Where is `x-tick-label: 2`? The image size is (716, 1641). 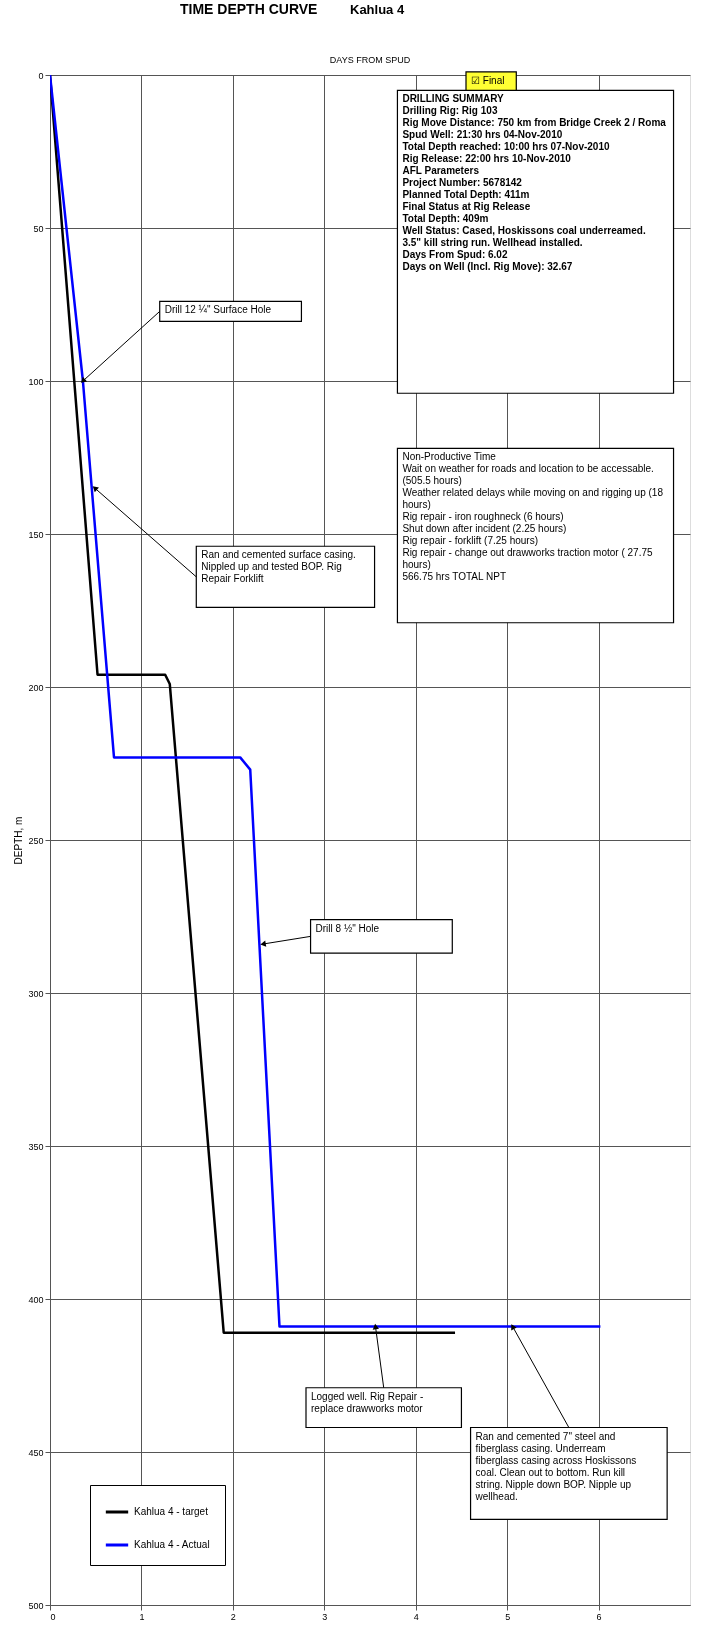 x-tick-label: 2 is located at coordinates (233, 1616).